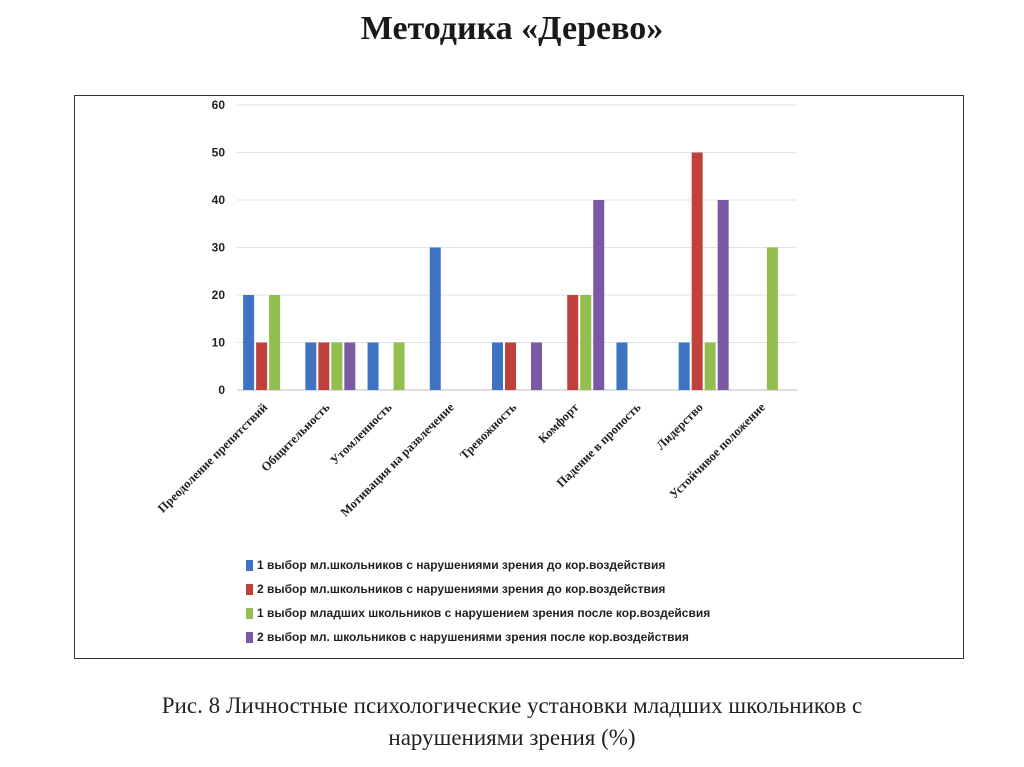 Image resolution: width=1024 pixels, height=767 pixels. Describe the element at coordinates (219, 153) in the screenshot. I see `y-tick-label: 50` at that location.